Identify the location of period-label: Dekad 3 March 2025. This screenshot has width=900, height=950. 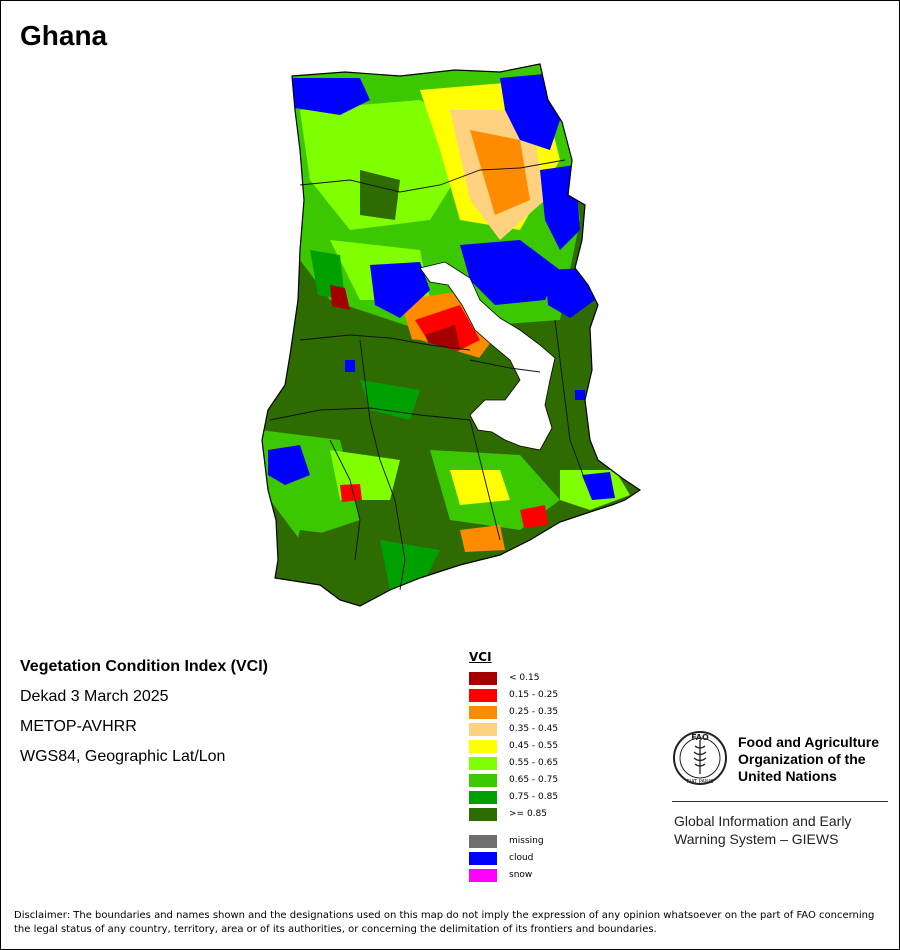
(94, 696).